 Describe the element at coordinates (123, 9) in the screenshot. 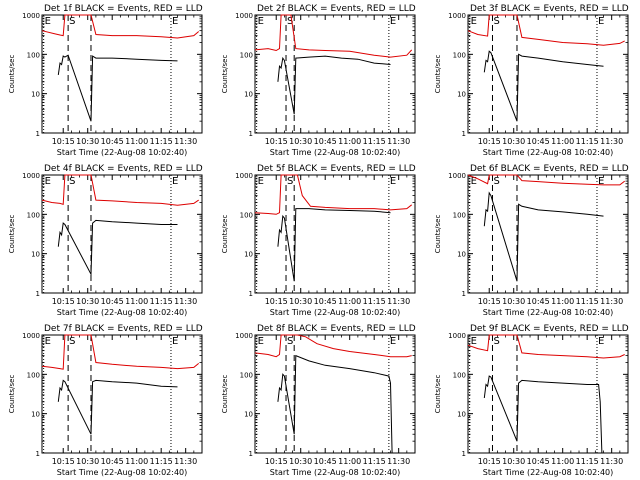

I see `chart-title: Det 1f BLACK = Events, RED = LLD` at that location.